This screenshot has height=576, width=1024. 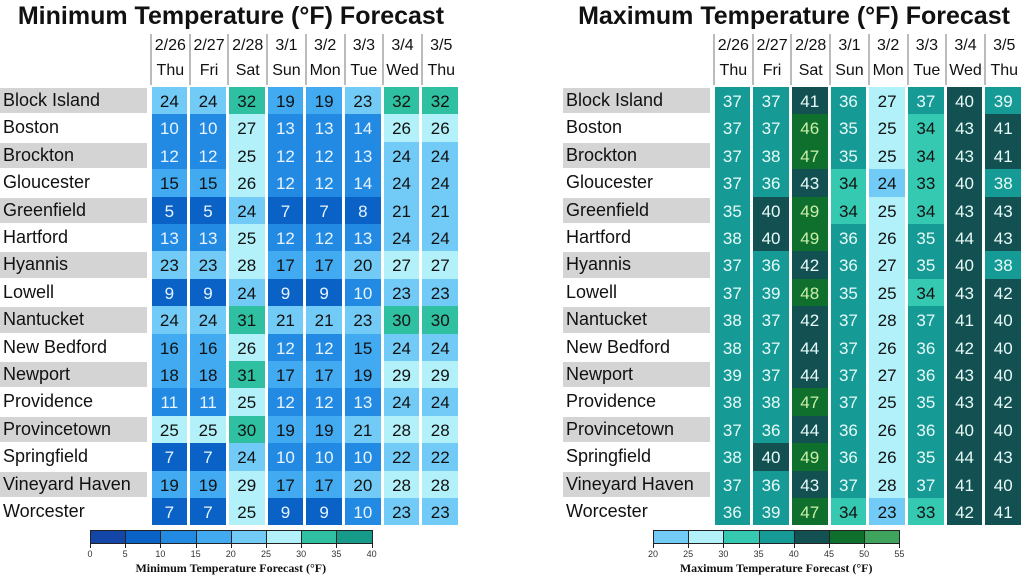 What do you see at coordinates (440, 210) in the screenshot?
I see `heatmap-cell: 21` at bounding box center [440, 210].